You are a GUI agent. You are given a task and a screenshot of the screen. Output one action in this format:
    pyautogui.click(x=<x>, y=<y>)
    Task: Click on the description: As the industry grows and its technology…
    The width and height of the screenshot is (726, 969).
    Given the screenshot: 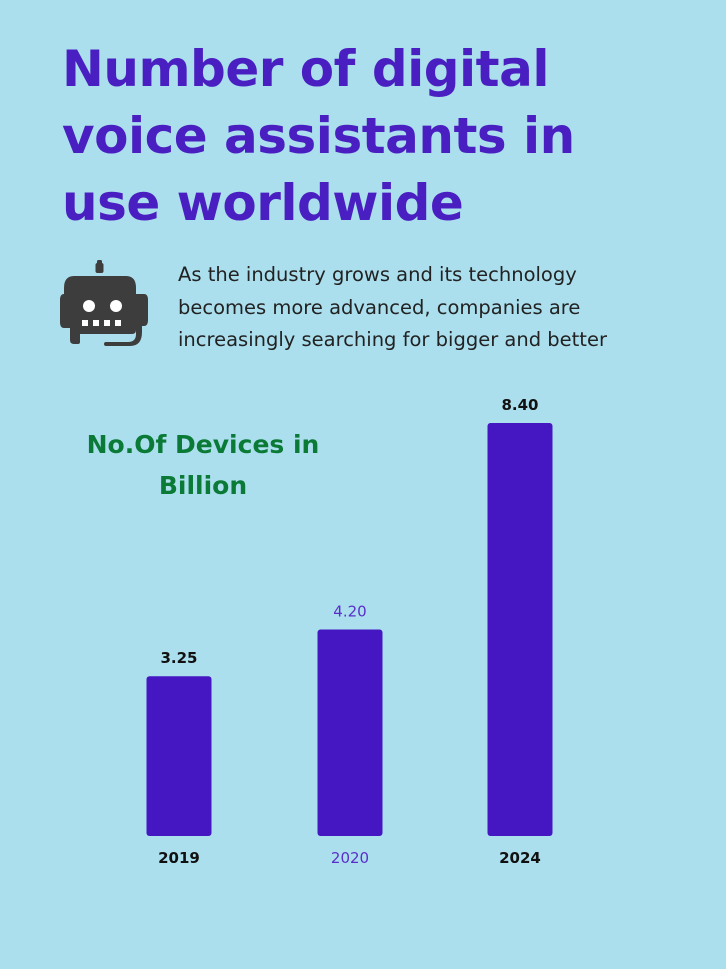 What is the action you would take?
    pyautogui.click(x=448, y=308)
    